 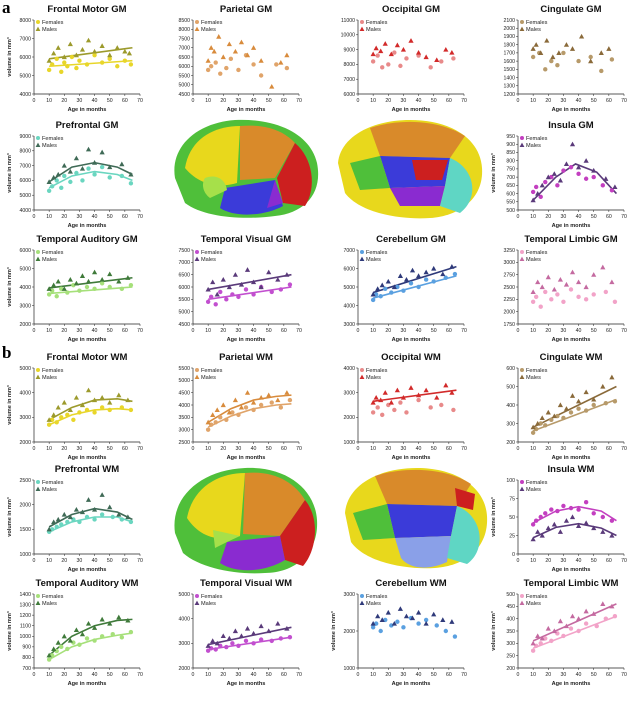 I want to click on y-tick-label: 2500, so click(x=509, y=288).